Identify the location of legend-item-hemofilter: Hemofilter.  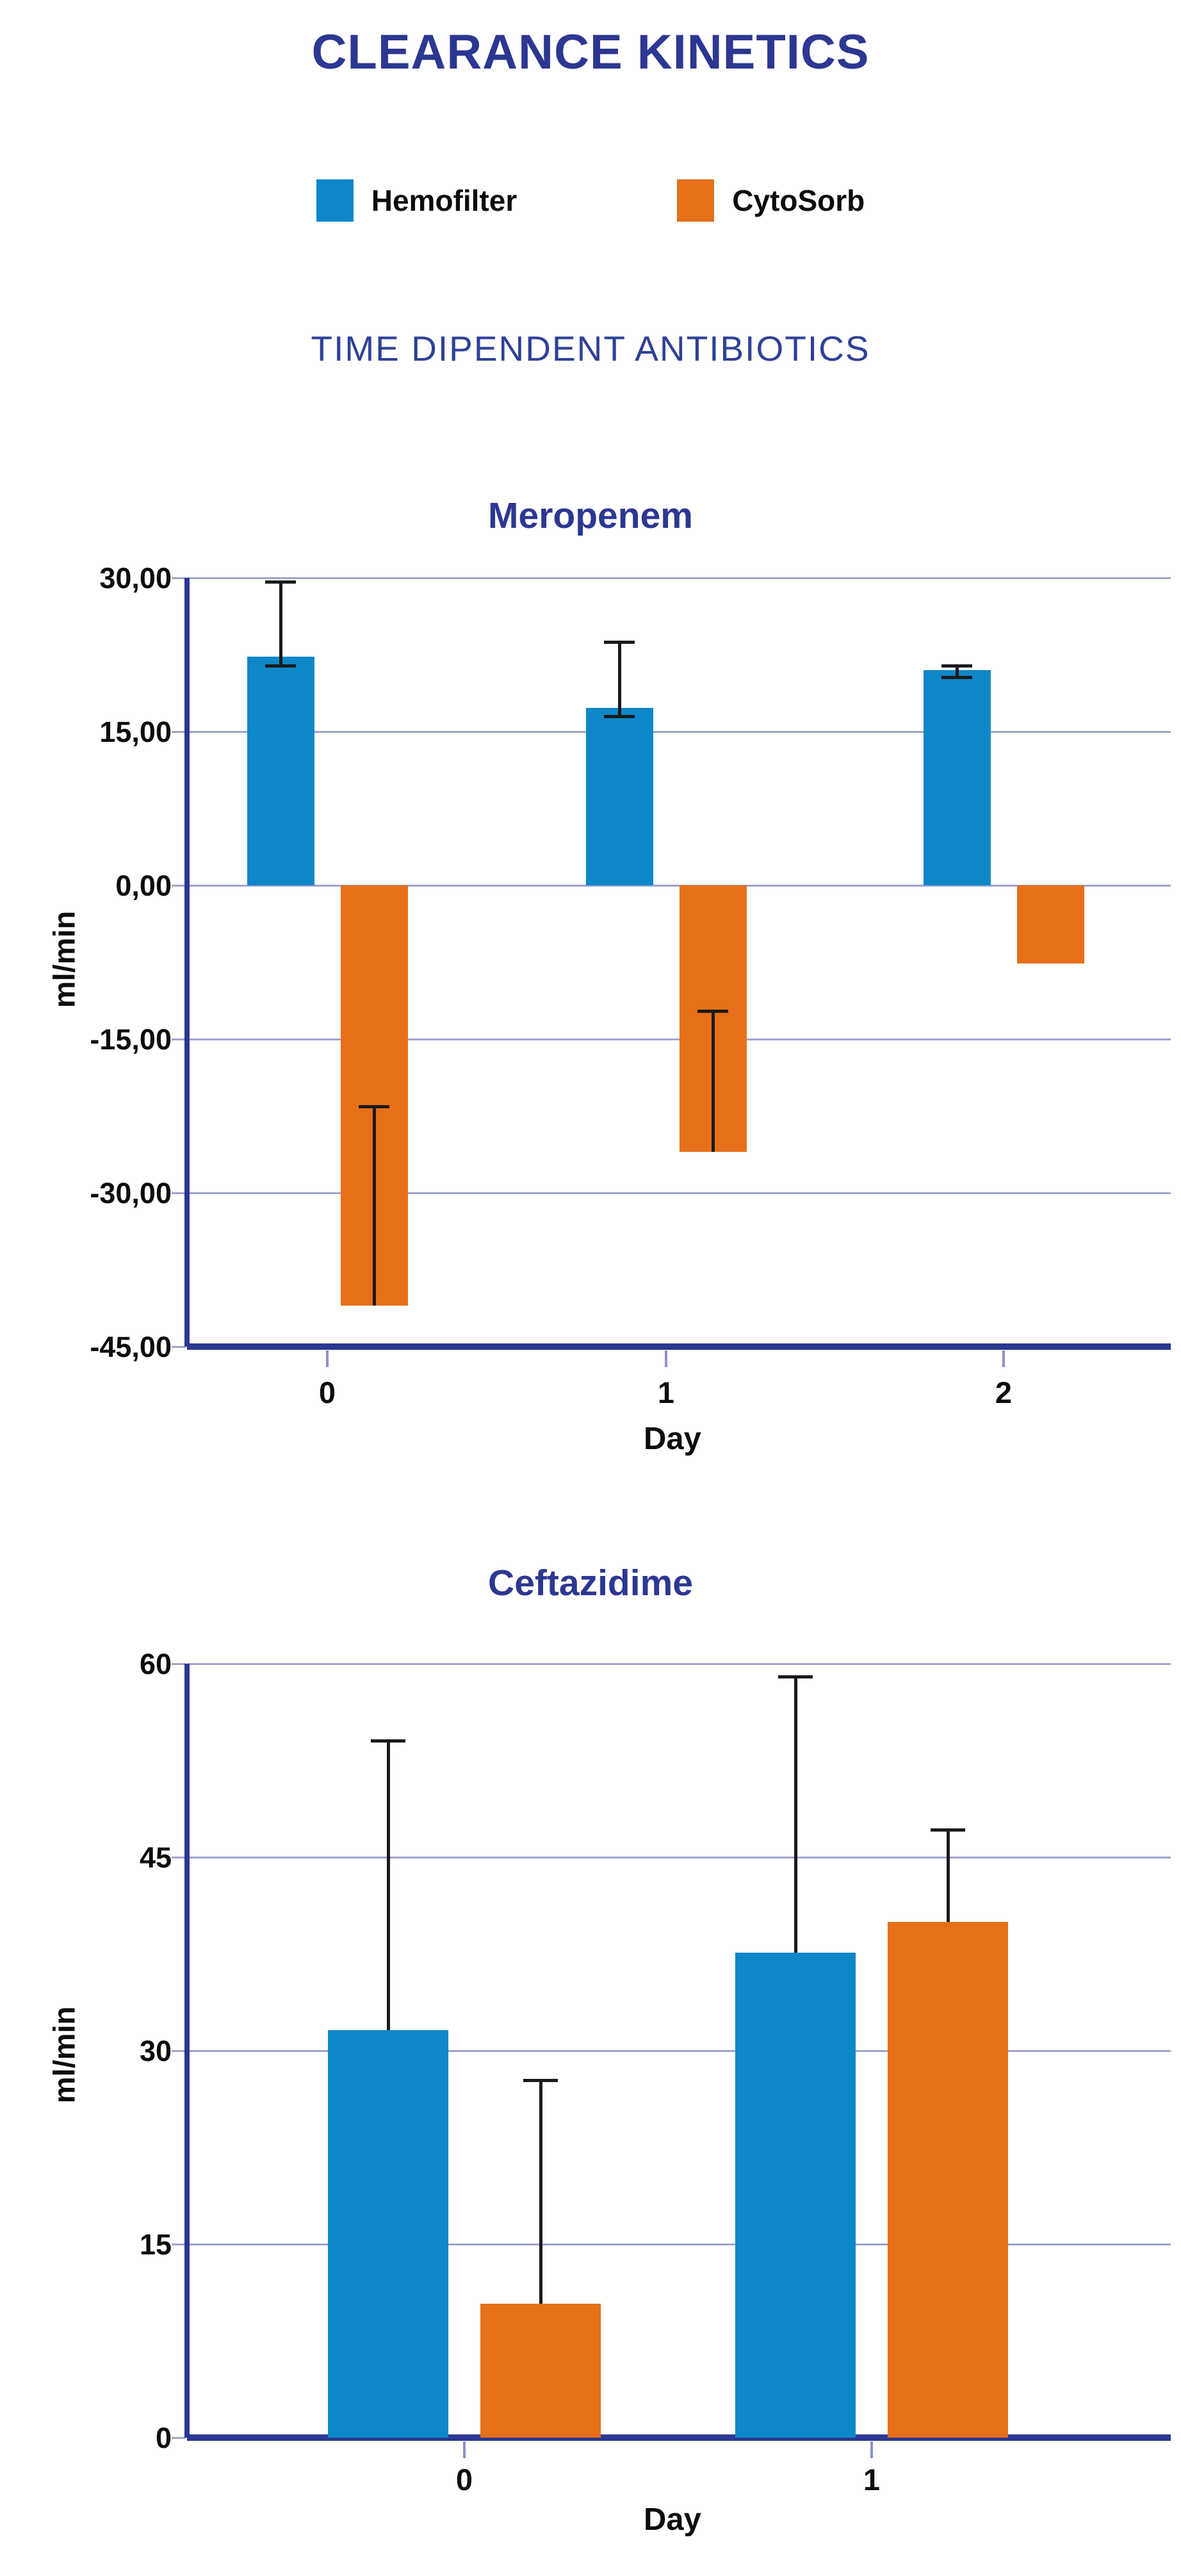
(416, 200).